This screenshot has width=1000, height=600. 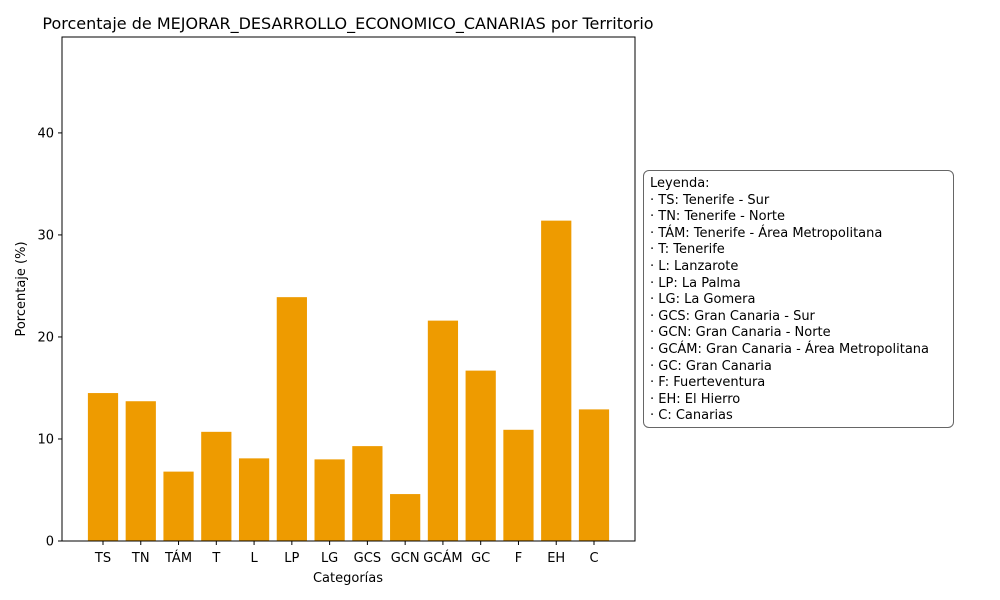 I want to click on legend-entry: · TS: Tenerife - Sur, so click(x=710, y=200).